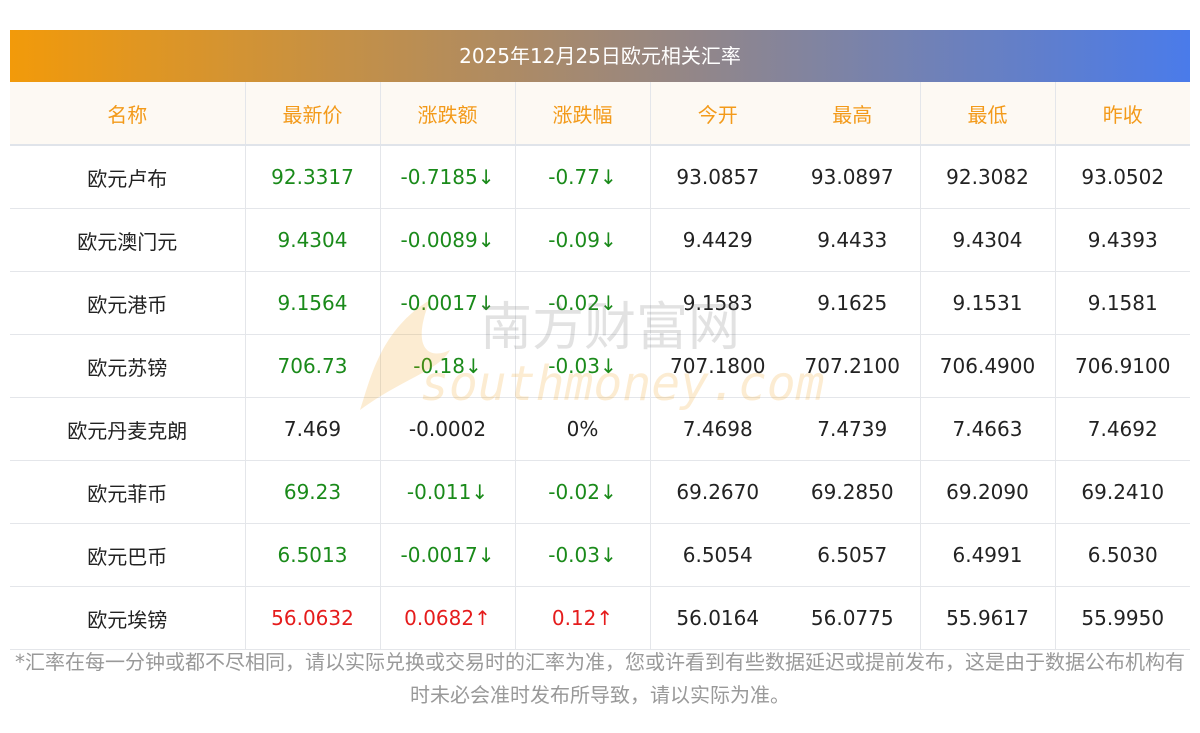 This screenshot has height=733, width=1200. What do you see at coordinates (448, 240) in the screenshot?
I see `change-amount: -0.0089↓` at bounding box center [448, 240].